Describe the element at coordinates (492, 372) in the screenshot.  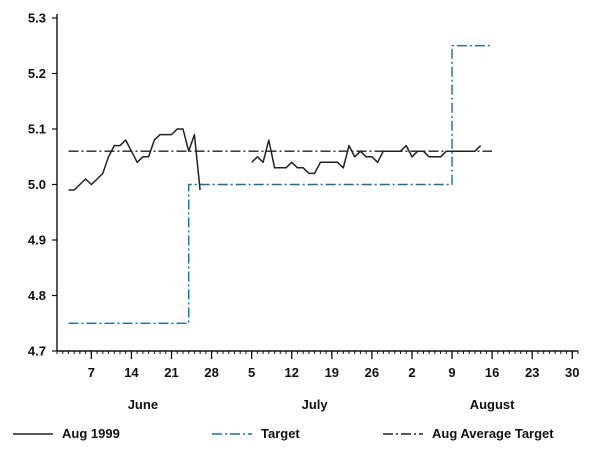
I see `x-tick-label: 16` at that location.